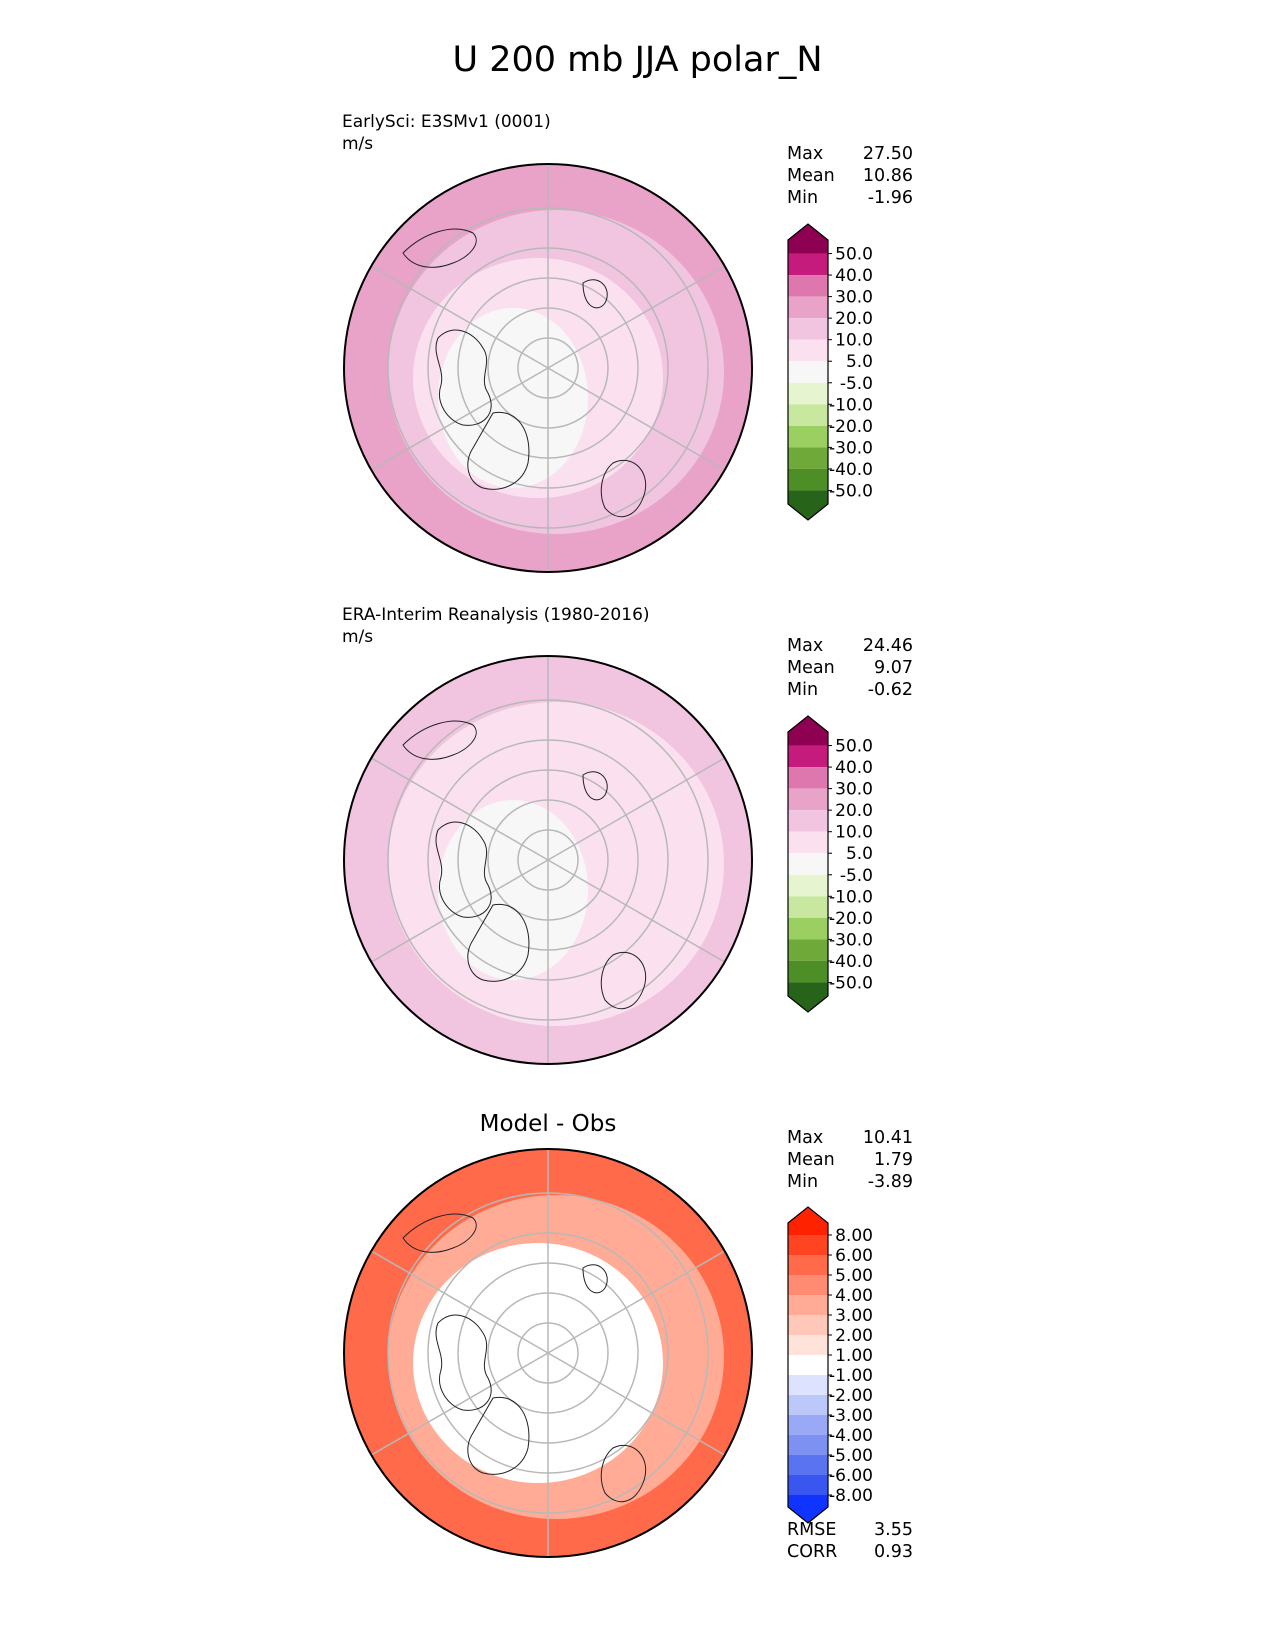  What do you see at coordinates (851, 1496) in the screenshot?
I see `colorbar-label: -8.00` at bounding box center [851, 1496].